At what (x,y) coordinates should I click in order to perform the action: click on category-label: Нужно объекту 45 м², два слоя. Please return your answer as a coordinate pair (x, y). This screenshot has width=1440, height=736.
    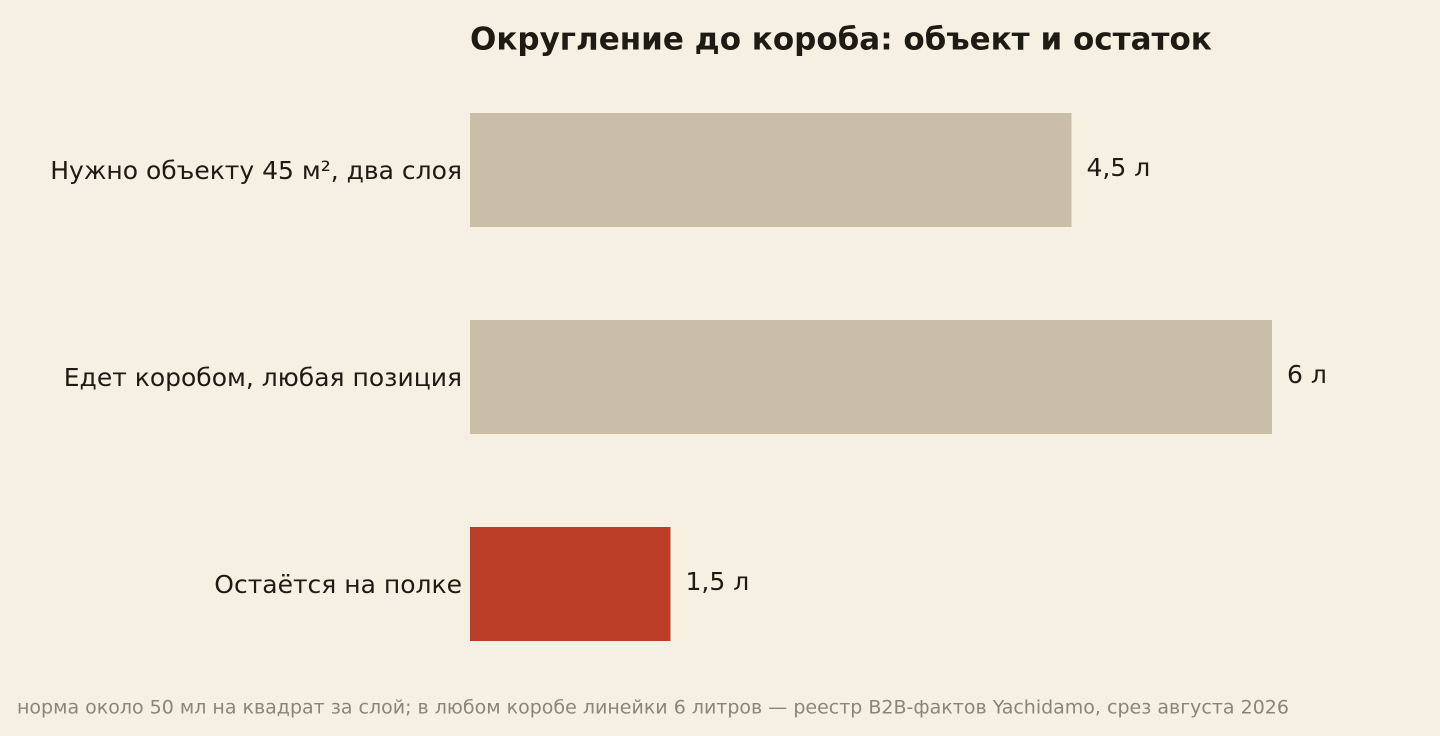
    Looking at the image, I should click on (256, 170).